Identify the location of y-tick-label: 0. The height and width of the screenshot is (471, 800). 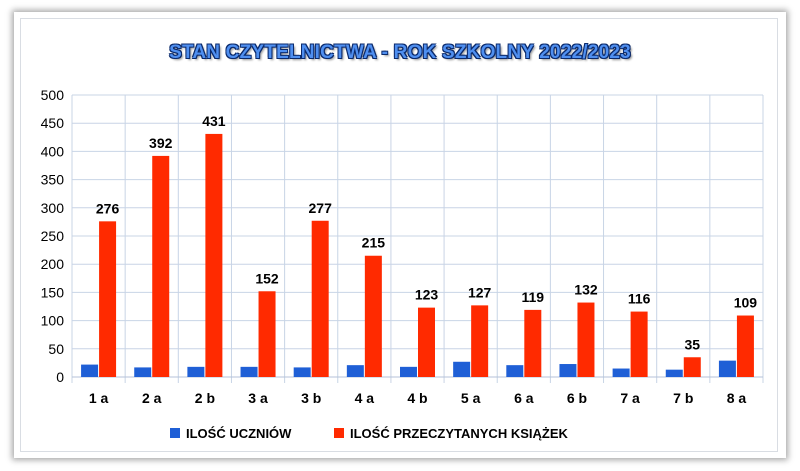
(60, 377).